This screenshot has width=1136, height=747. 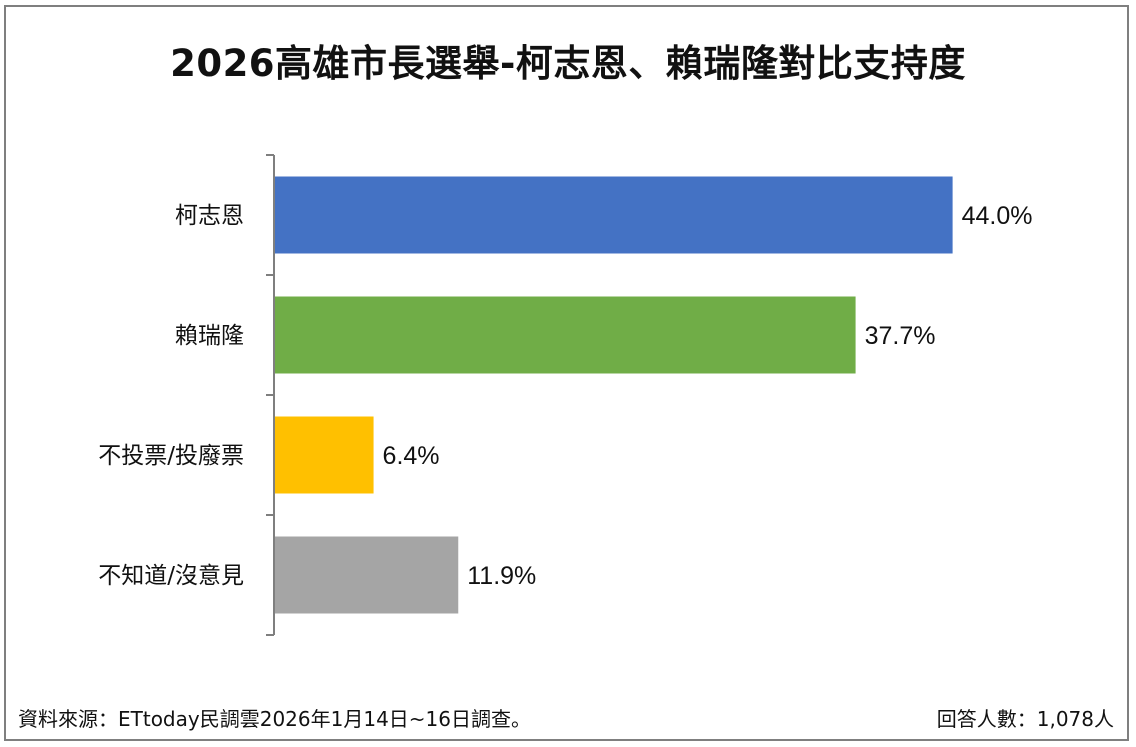 I want to click on value-label: 44.0%, so click(x=997, y=216).